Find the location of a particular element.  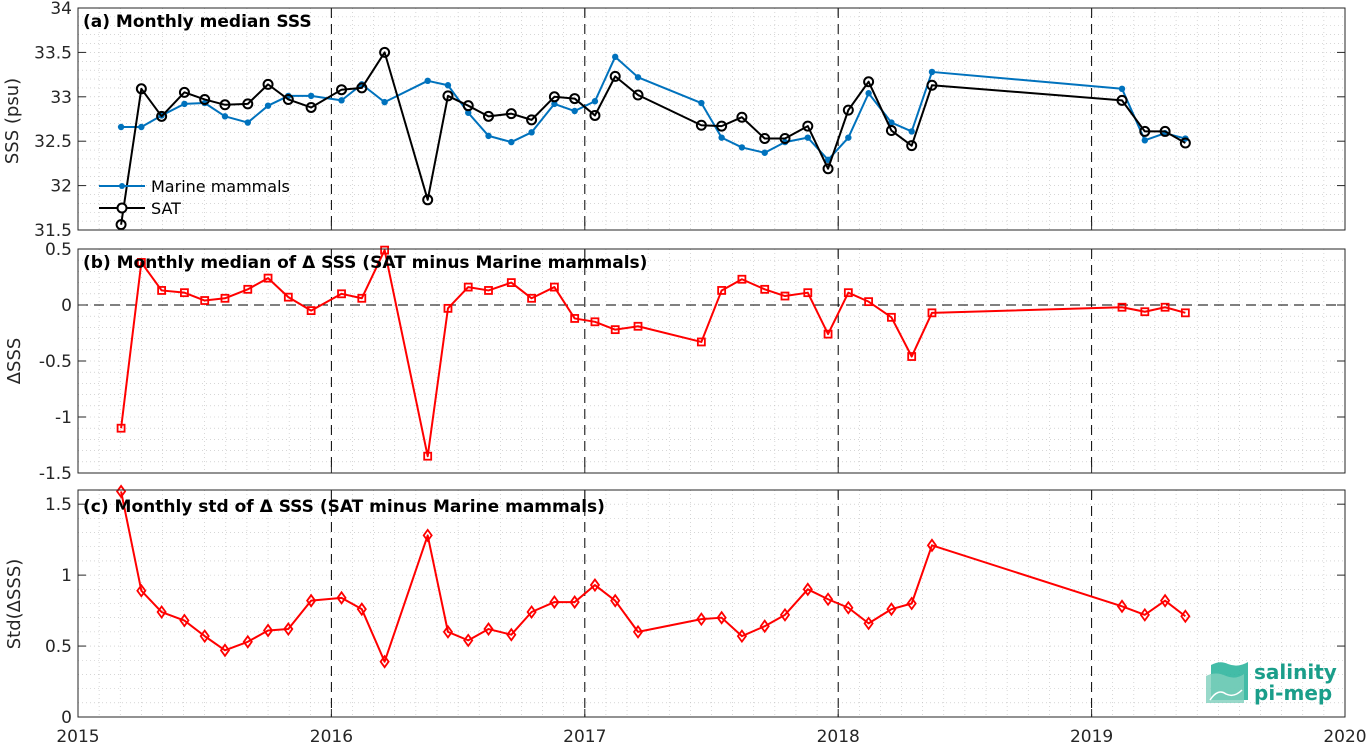

legend-sat-marker is located at coordinates (122, 208).